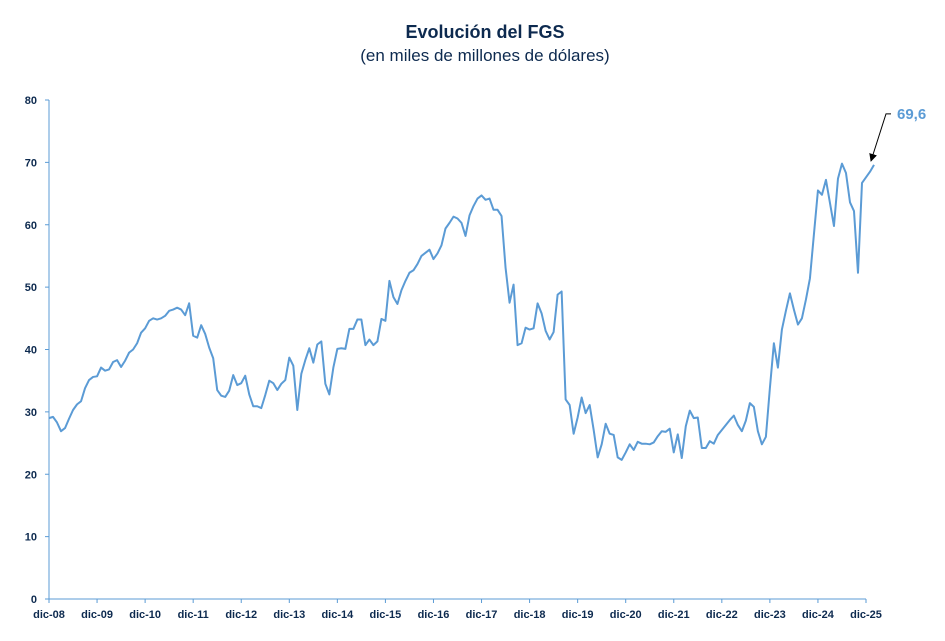 Image resolution: width=945 pixels, height=641 pixels. I want to click on x-tick-label: dic-22, so click(722, 615).